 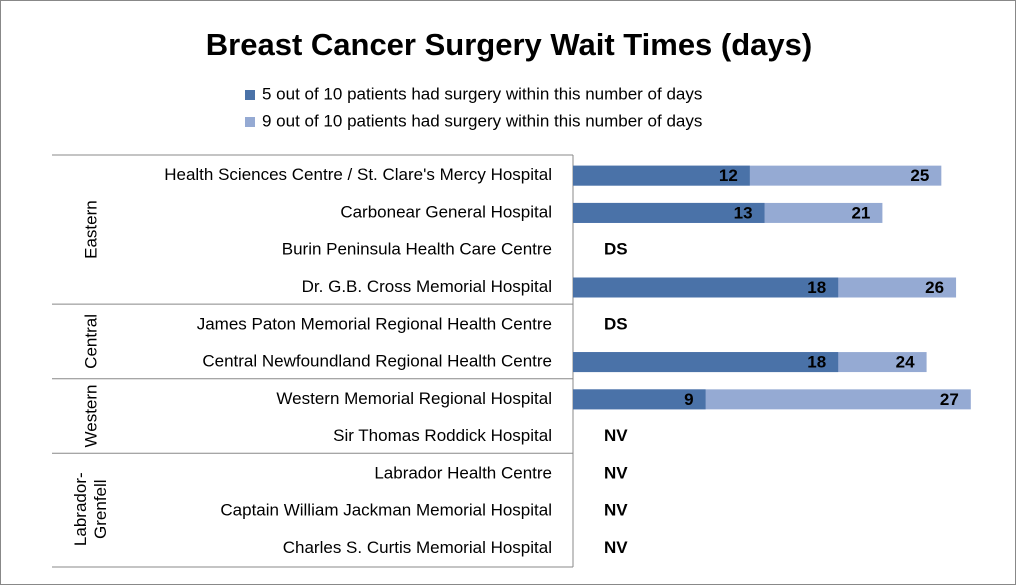 What do you see at coordinates (90, 341) in the screenshot?
I see `group-label: Central` at bounding box center [90, 341].